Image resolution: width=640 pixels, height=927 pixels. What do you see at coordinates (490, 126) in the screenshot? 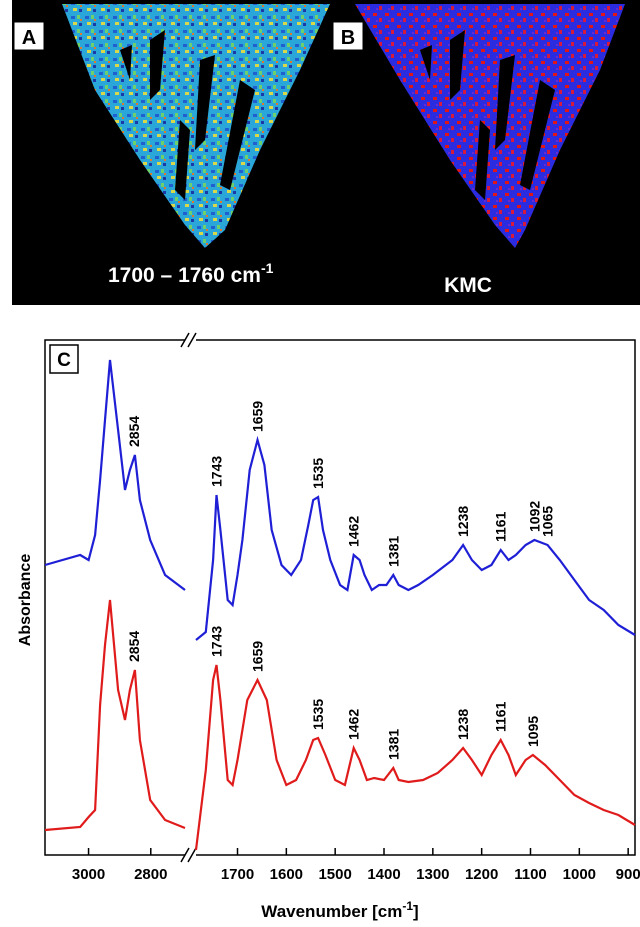
I see `image-b` at bounding box center [490, 126].